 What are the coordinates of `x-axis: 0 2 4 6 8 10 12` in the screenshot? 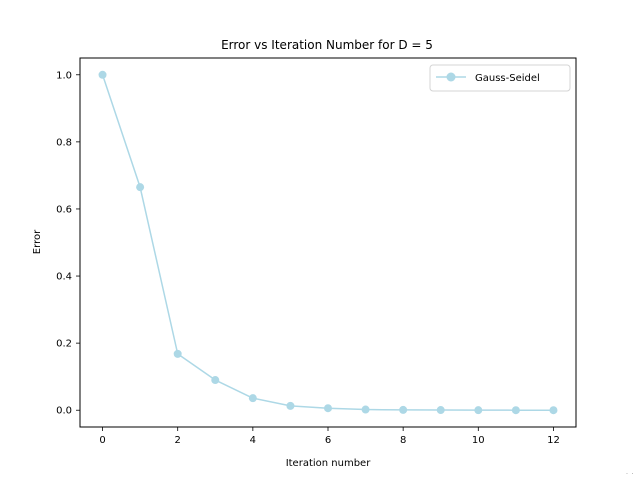 It's located at (329, 436).